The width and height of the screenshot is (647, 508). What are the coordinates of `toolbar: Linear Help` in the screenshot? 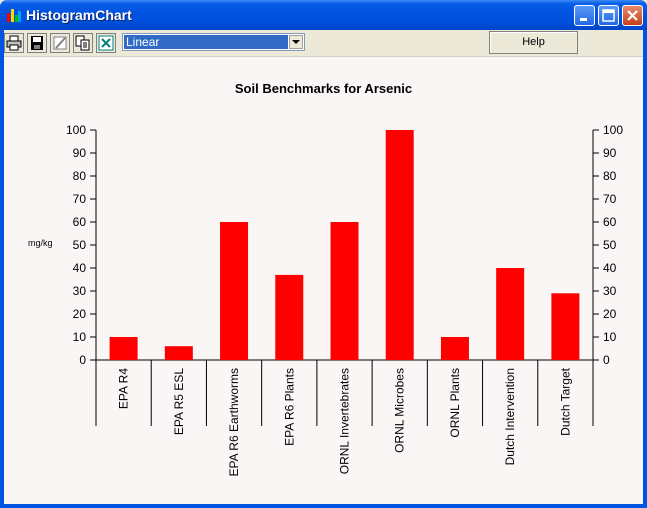 It's located at (323, 43).